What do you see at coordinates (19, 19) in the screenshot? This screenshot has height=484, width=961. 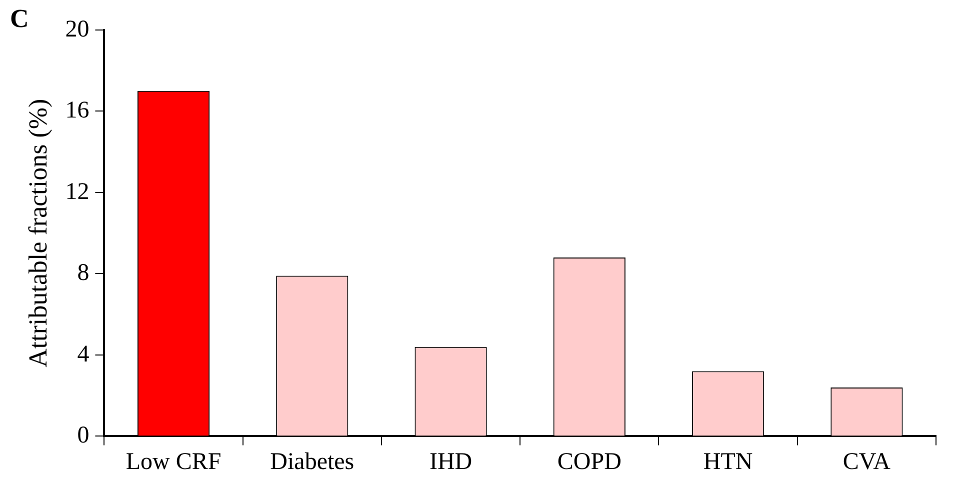 I see `text: C` at bounding box center [19, 19].